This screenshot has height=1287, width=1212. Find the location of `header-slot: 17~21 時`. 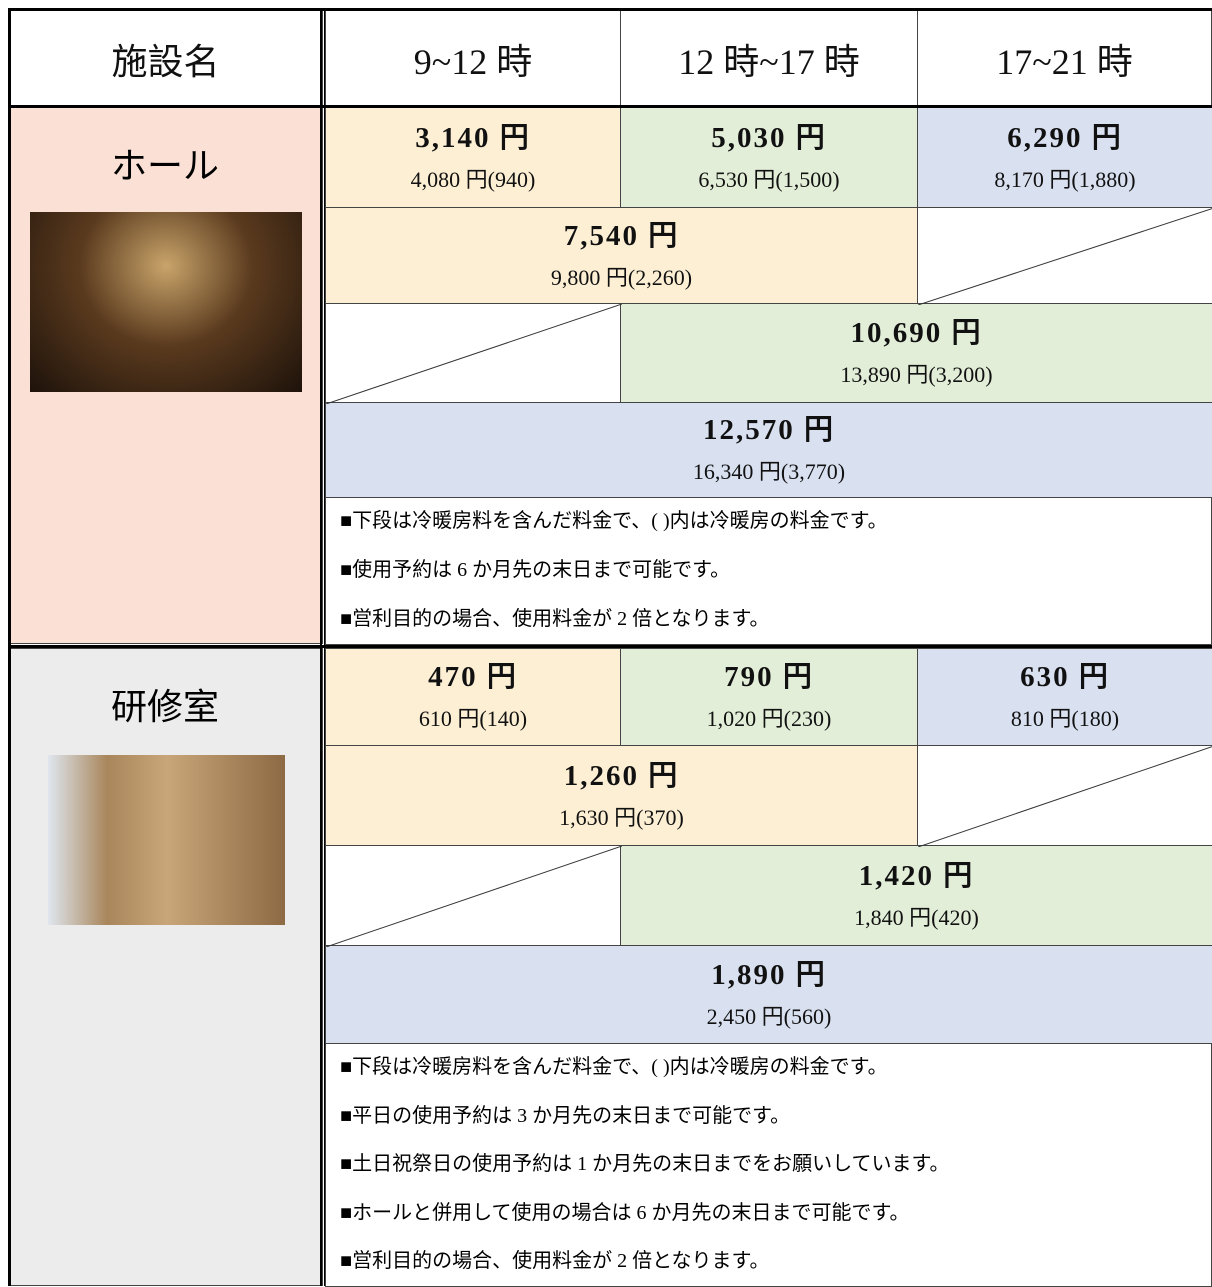

header-slot: 17~21 時 is located at coordinates (1064, 61).